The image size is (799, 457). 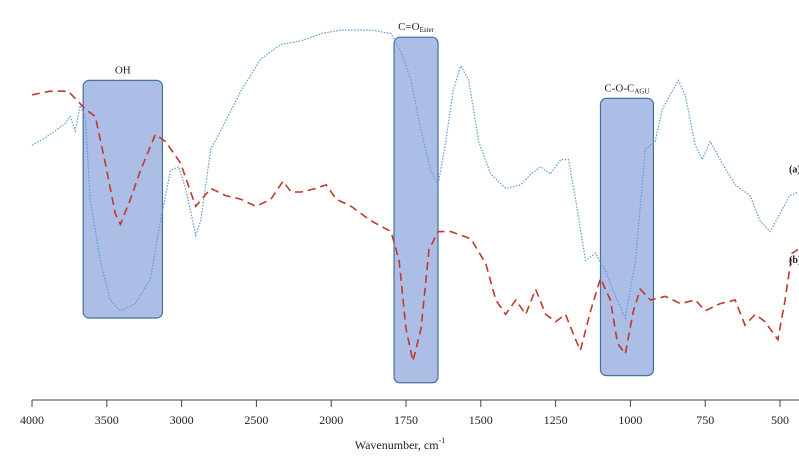 What do you see at coordinates (630, 420) in the screenshot?
I see `x-tick-label: 1000` at bounding box center [630, 420].